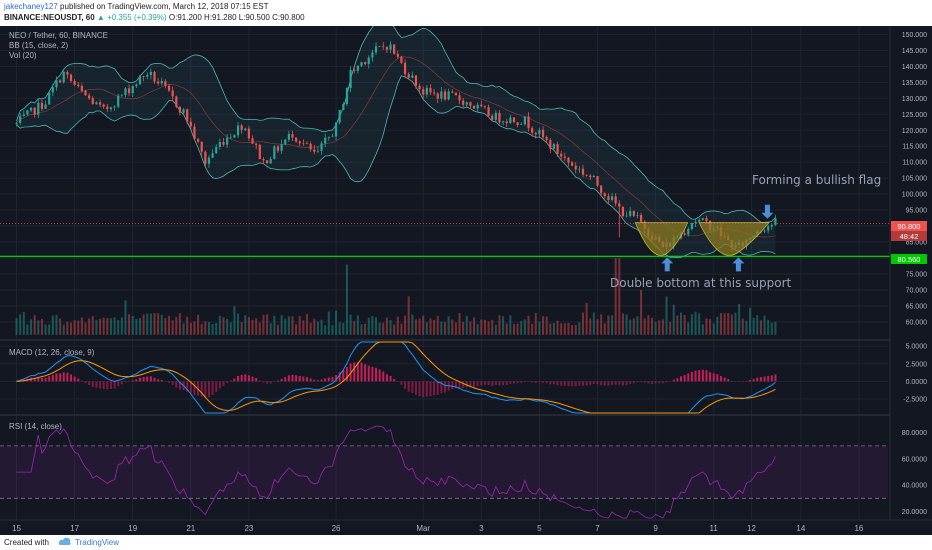 The width and height of the screenshot is (932, 550). I want to click on macd-pane-title: MACD (12, 26, close, 9), so click(52, 352).